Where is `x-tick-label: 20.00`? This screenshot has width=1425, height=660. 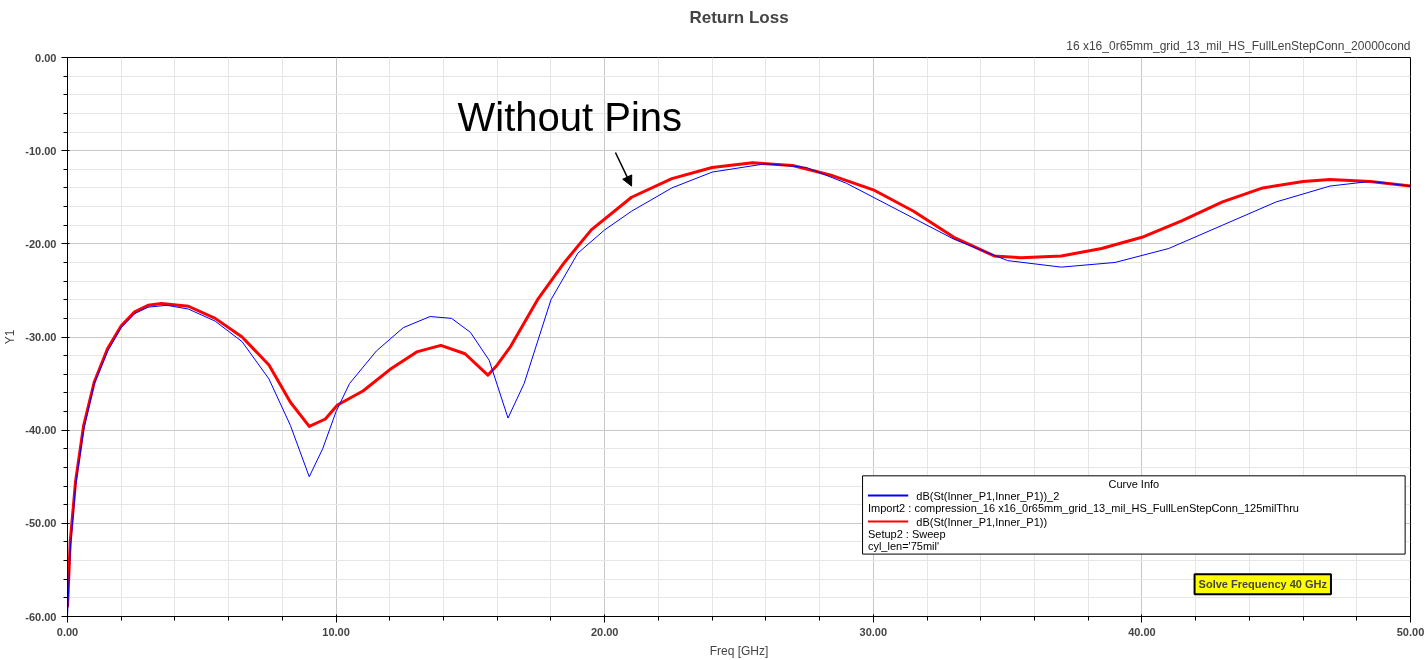 x-tick-label: 20.00 is located at coordinates (604, 631).